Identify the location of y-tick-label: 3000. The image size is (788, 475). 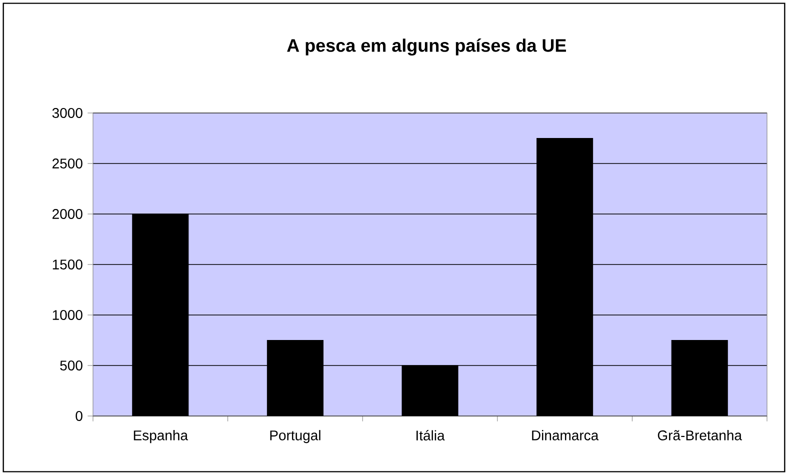
(67, 113).